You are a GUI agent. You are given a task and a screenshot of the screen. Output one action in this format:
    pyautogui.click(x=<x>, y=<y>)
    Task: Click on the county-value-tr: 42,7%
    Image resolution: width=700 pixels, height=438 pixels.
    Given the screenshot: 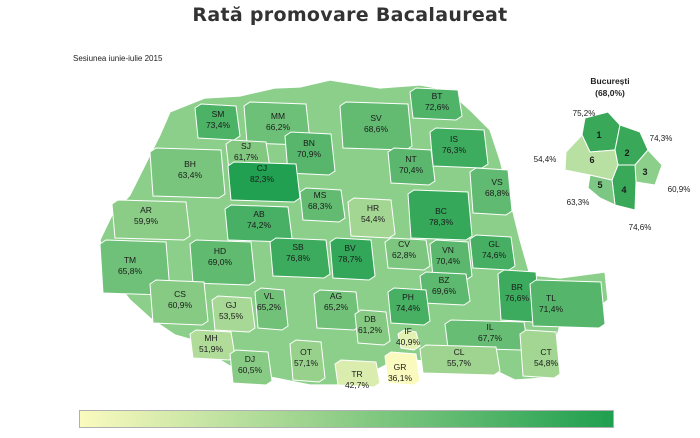 What is the action you would take?
    pyautogui.click(x=357, y=385)
    